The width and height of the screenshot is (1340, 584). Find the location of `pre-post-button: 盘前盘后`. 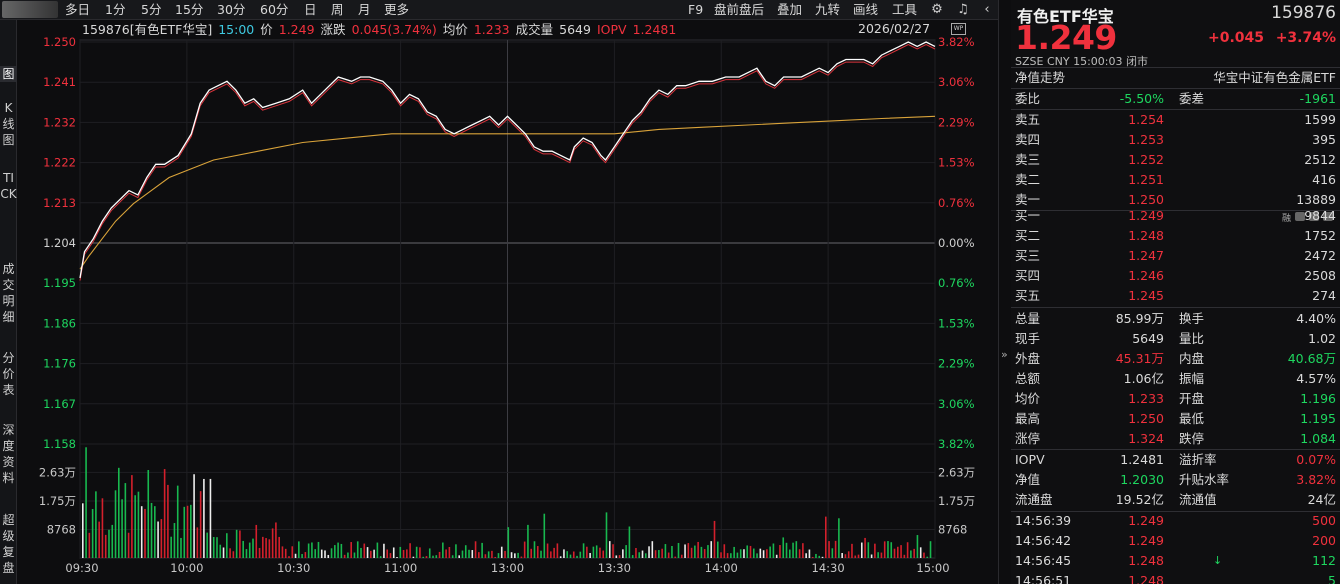

pre-post-button: 盘前盘后 is located at coordinates (739, 9).